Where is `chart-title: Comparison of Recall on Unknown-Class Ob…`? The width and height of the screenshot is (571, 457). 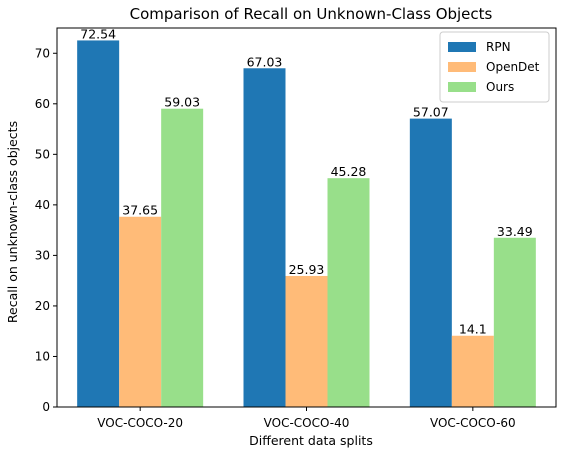 chart-title: Comparison of Recall on Unknown-Class Ob… is located at coordinates (311, 14).